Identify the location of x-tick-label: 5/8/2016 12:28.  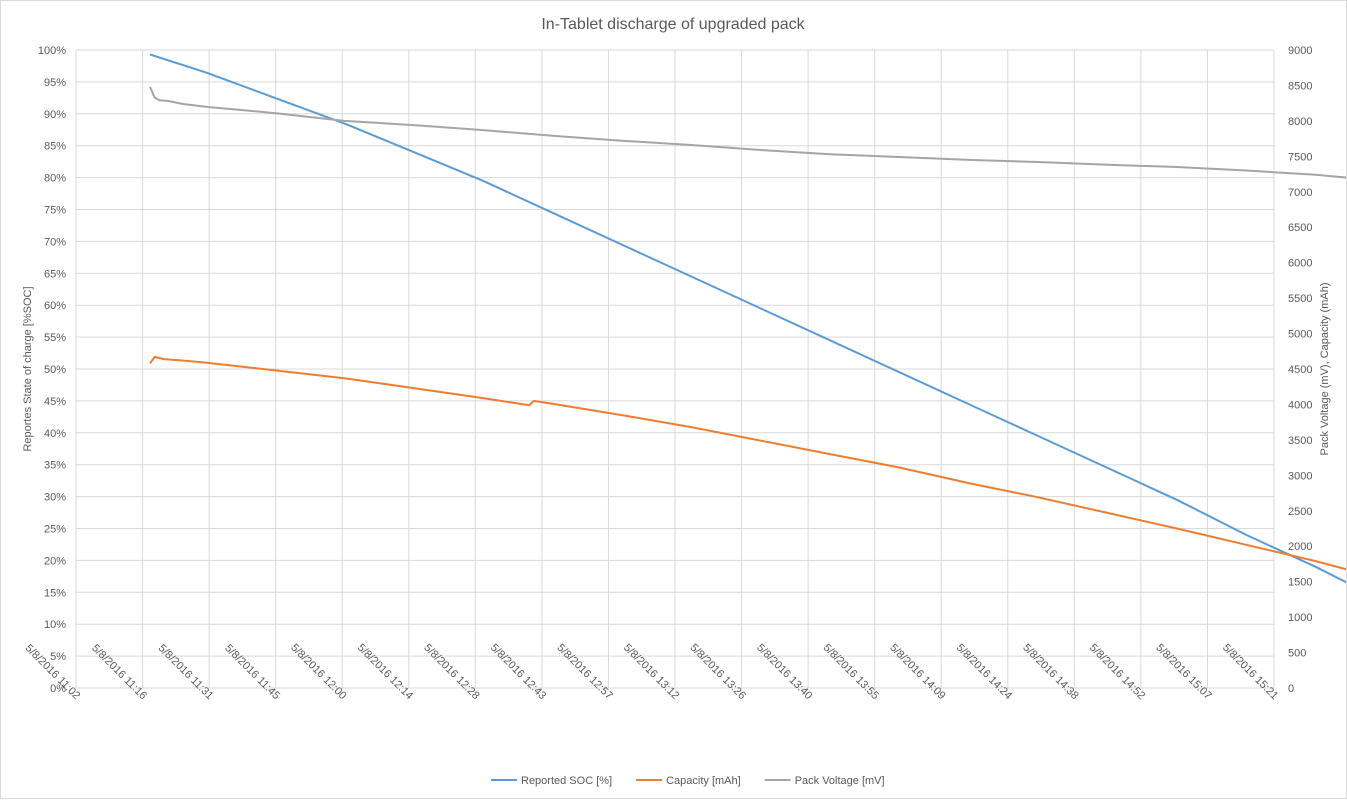
(451, 672).